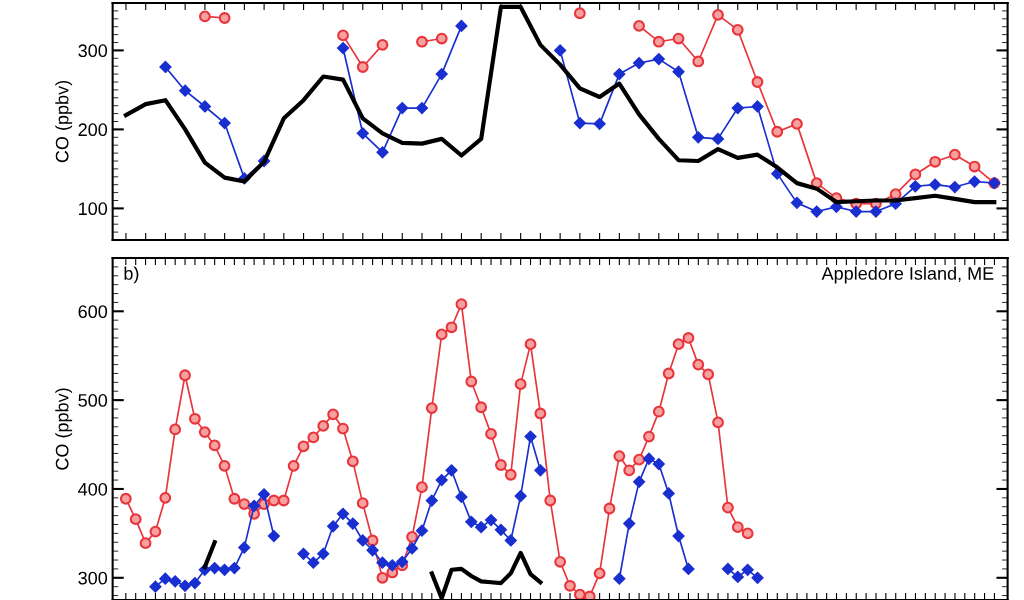 This screenshot has width=1024, height=600. I want to click on y-tick-label: 200, so click(93, 130).